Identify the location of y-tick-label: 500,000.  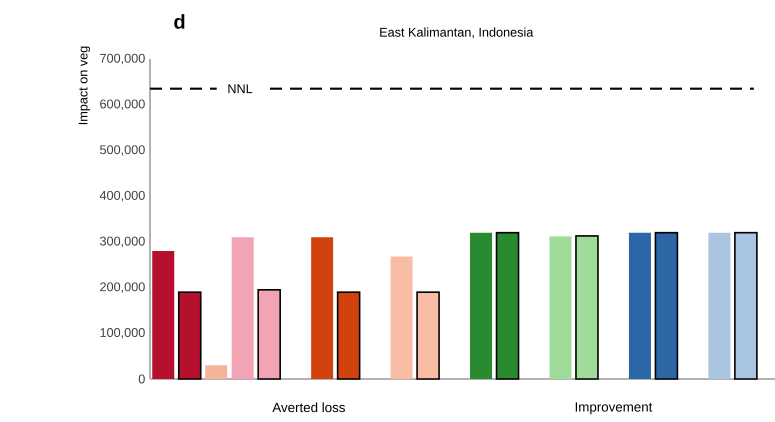
(122, 150).